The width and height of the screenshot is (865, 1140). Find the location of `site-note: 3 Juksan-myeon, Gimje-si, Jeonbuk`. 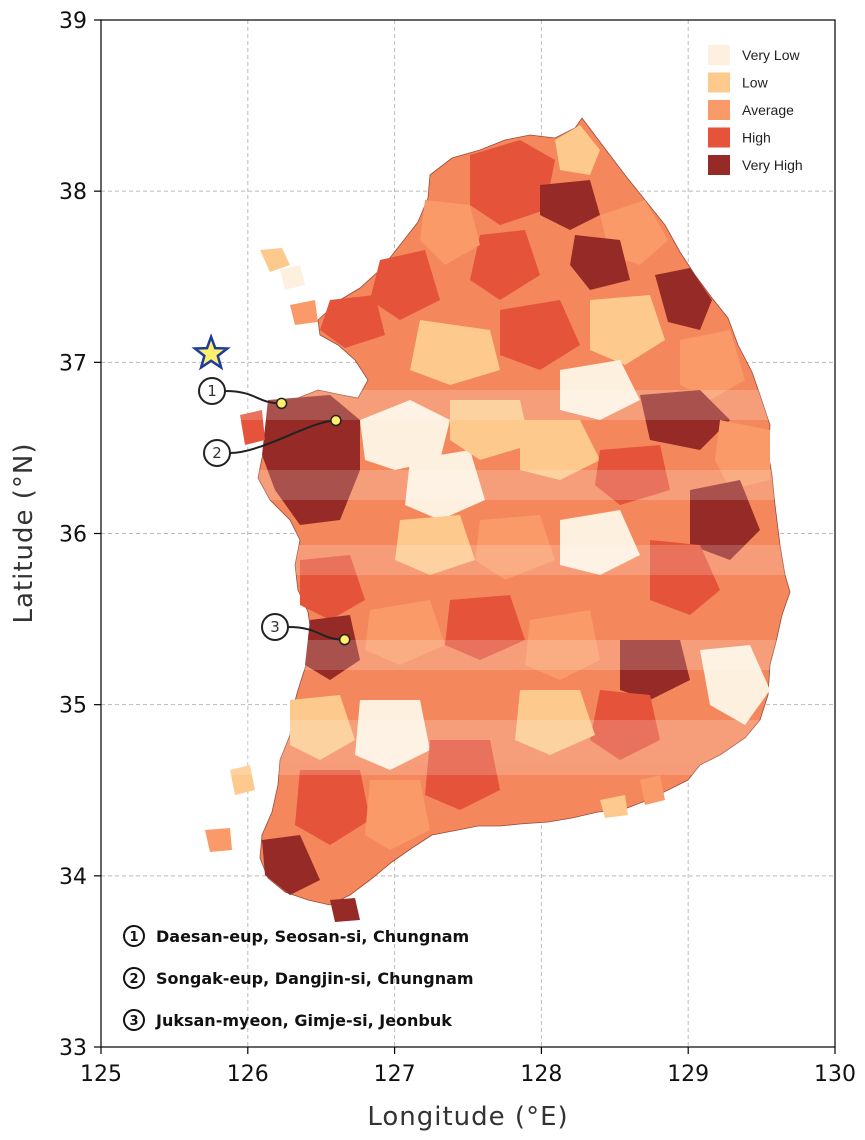

site-note: 3 Juksan-myeon, Gimje-si, Jeonbuk is located at coordinates (287, 1020).